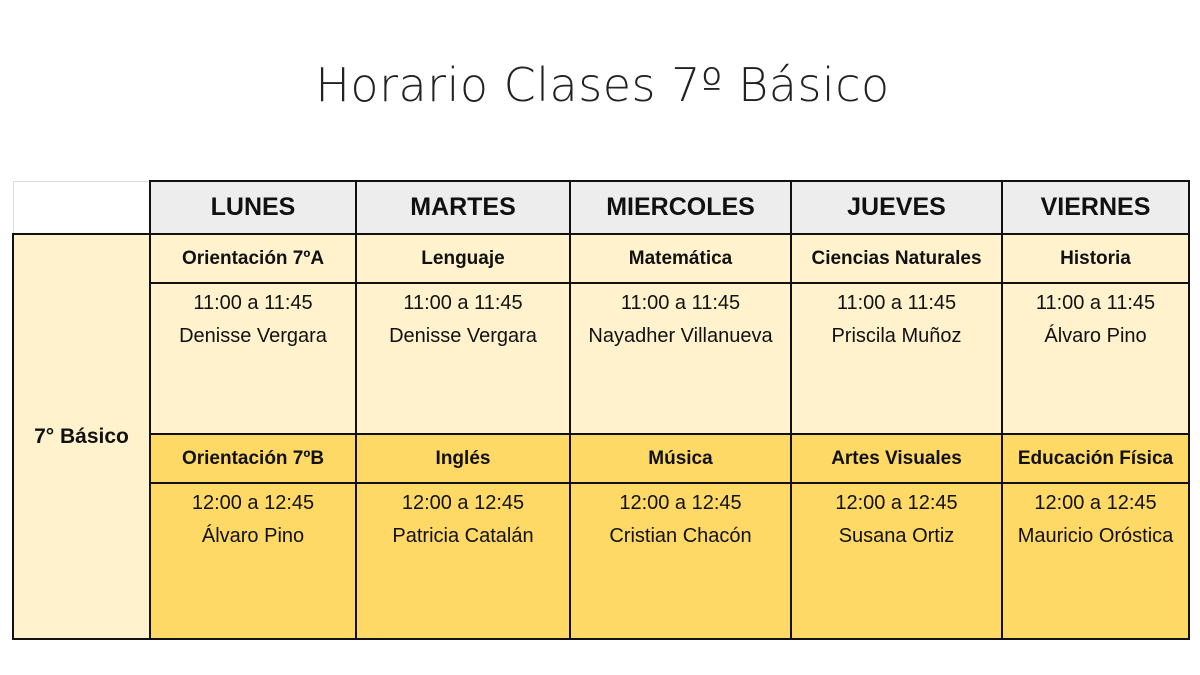  Describe the element at coordinates (896, 536) in the screenshot. I see `teacher-name: Susana Ortiz` at that location.